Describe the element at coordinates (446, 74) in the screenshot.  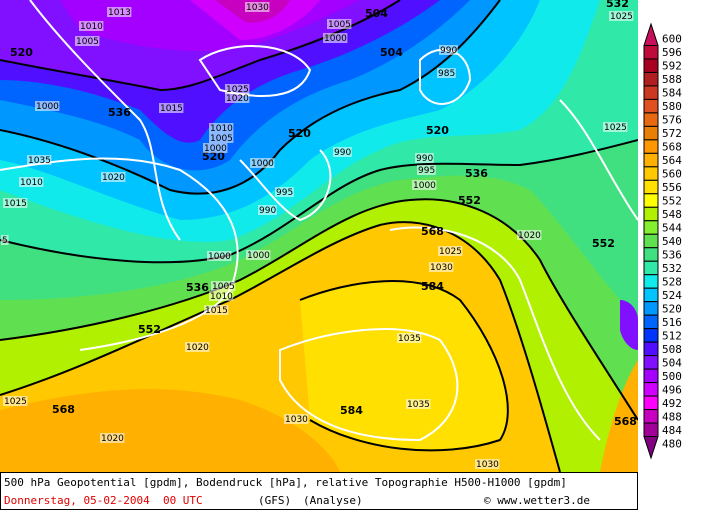
I see `pressure-label: 985` at that location.